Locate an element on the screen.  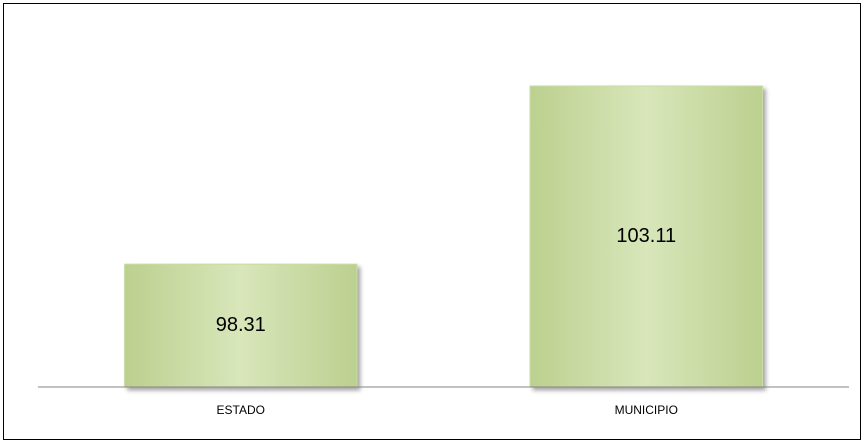
value-label: 98.31 is located at coordinates (241, 325).